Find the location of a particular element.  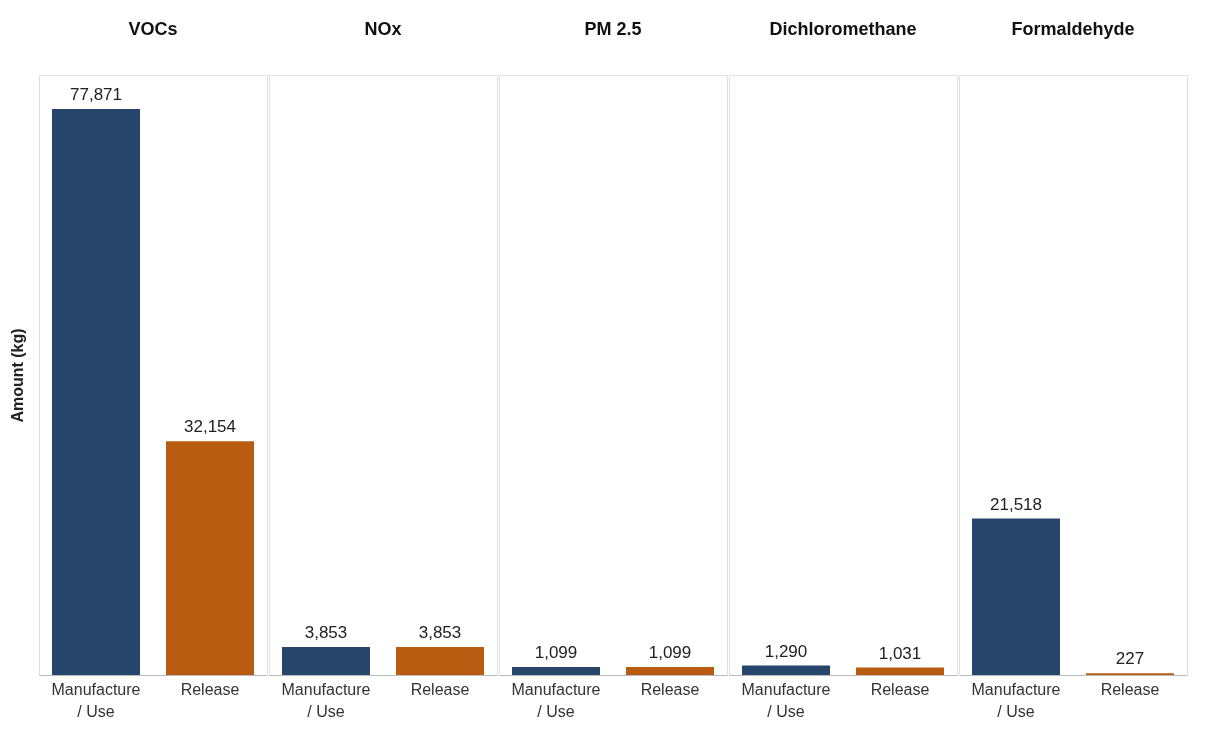

chart-title: PM 2.5 is located at coordinates (613, 29).